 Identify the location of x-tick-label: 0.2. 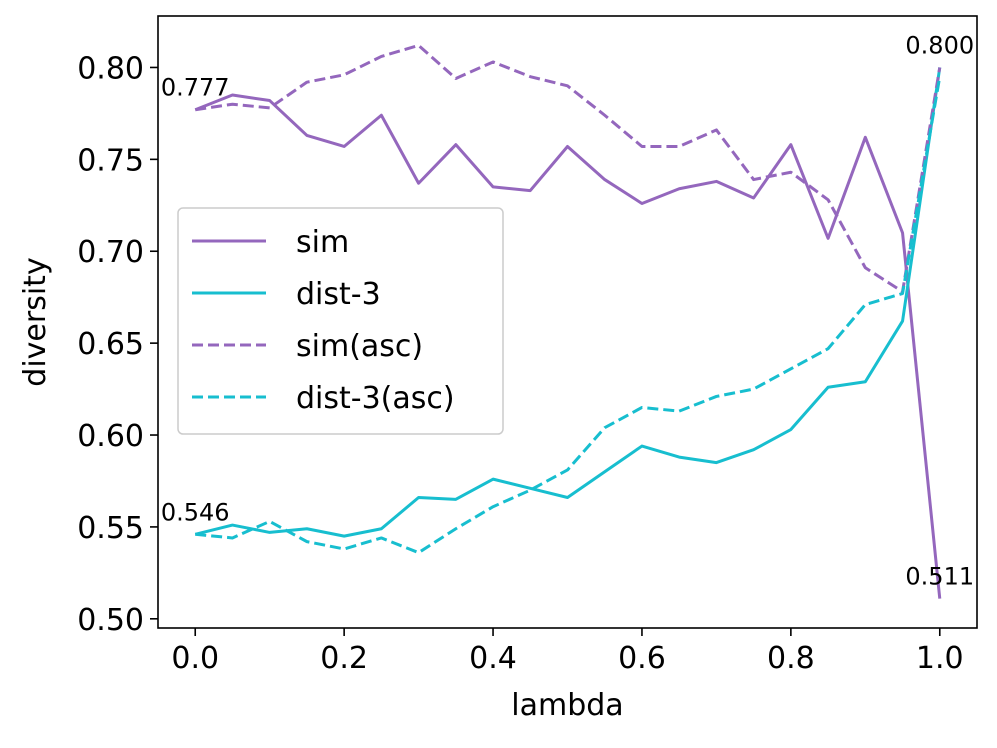
(344, 658).